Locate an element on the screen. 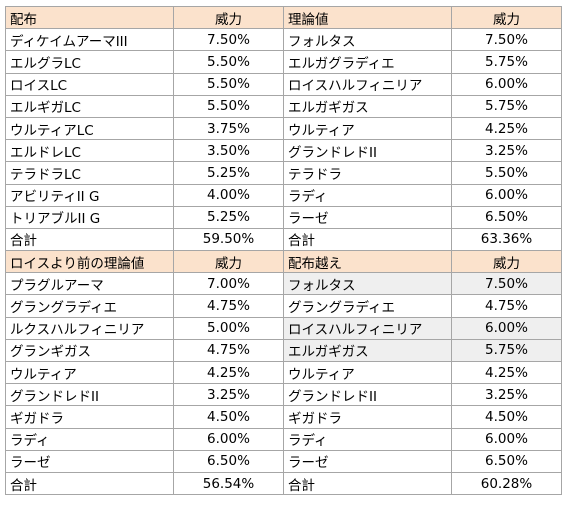 The width and height of the screenshot is (568, 518). power-value-cell: 7.00% is located at coordinates (228, 284).